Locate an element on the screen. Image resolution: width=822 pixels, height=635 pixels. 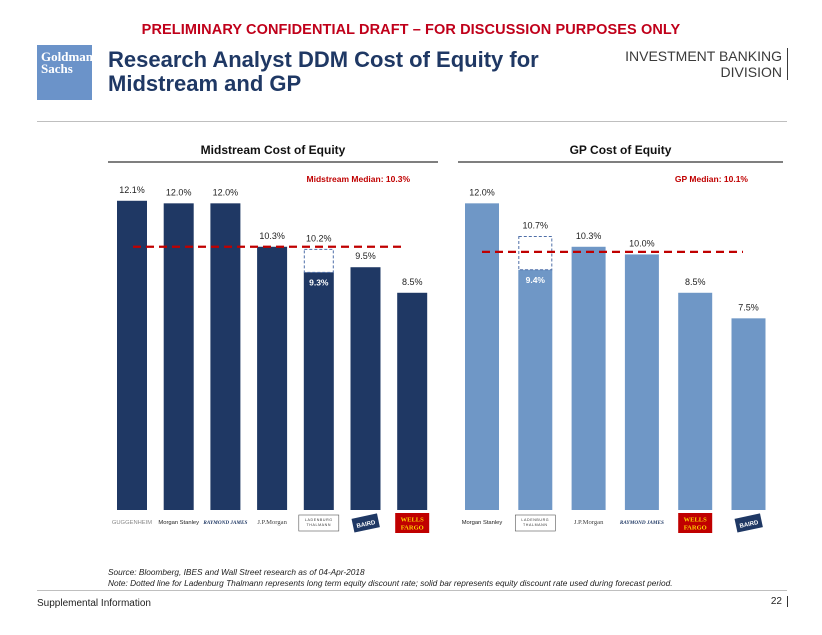
gp-ladenburg-box is located at coordinates (535, 523).